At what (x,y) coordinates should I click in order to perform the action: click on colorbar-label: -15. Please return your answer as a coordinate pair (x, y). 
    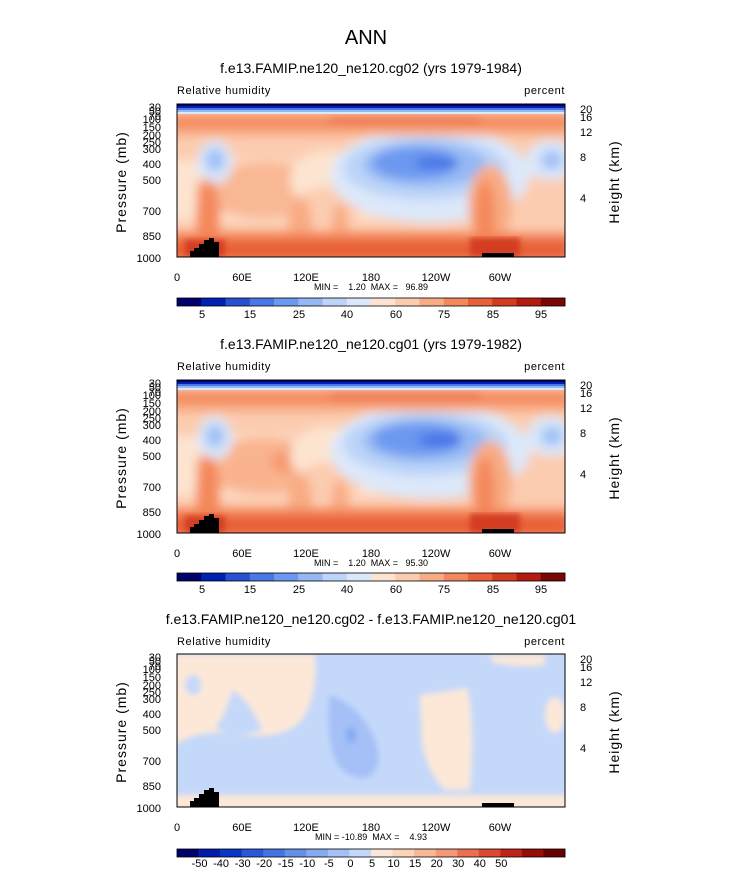
    Looking at the image, I should click on (286, 864).